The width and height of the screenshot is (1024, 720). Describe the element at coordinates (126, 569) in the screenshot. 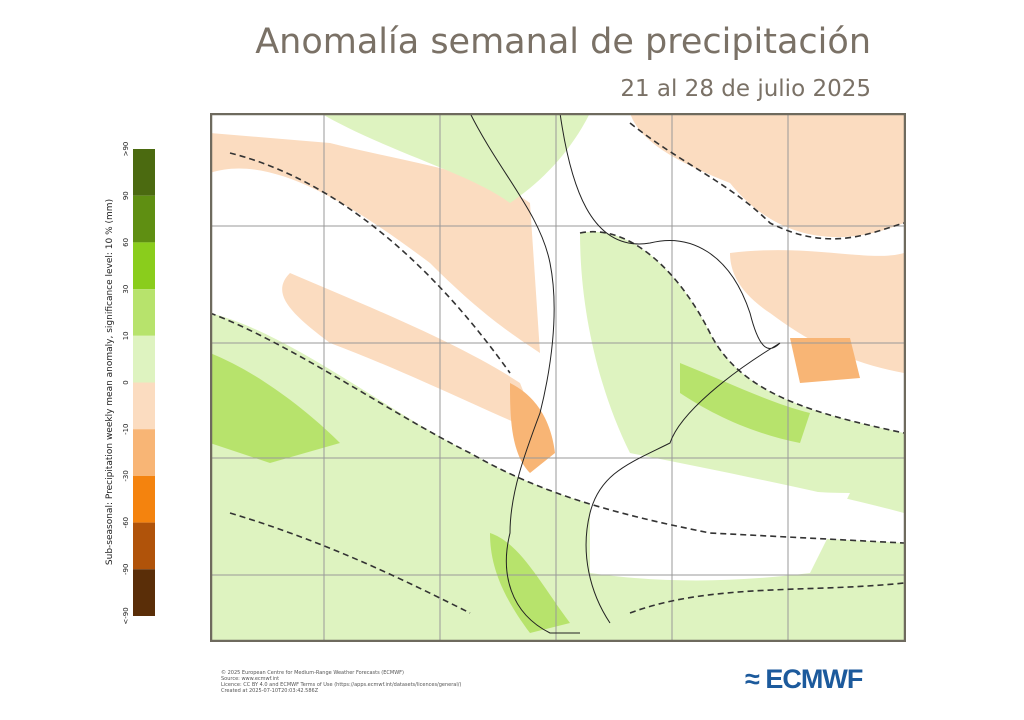

I see `legend-tick-label: -90` at that location.